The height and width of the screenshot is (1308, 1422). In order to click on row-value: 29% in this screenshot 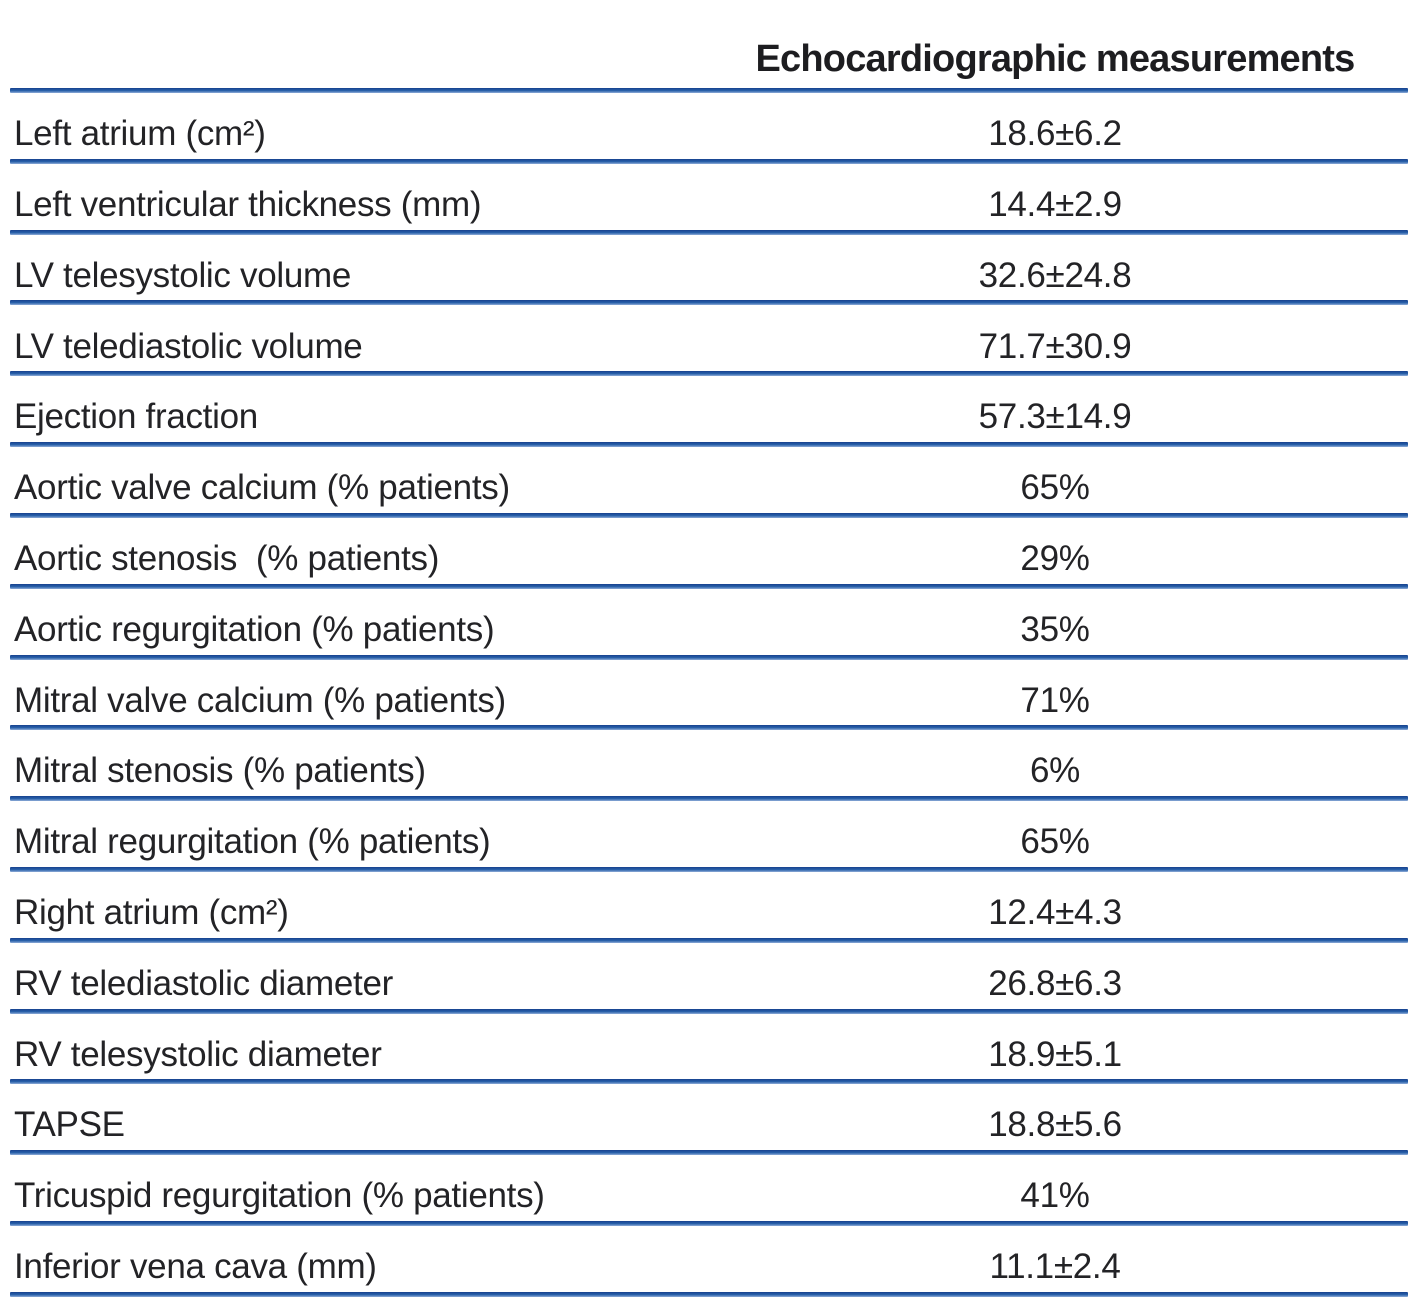, I will do `click(1055, 558)`.